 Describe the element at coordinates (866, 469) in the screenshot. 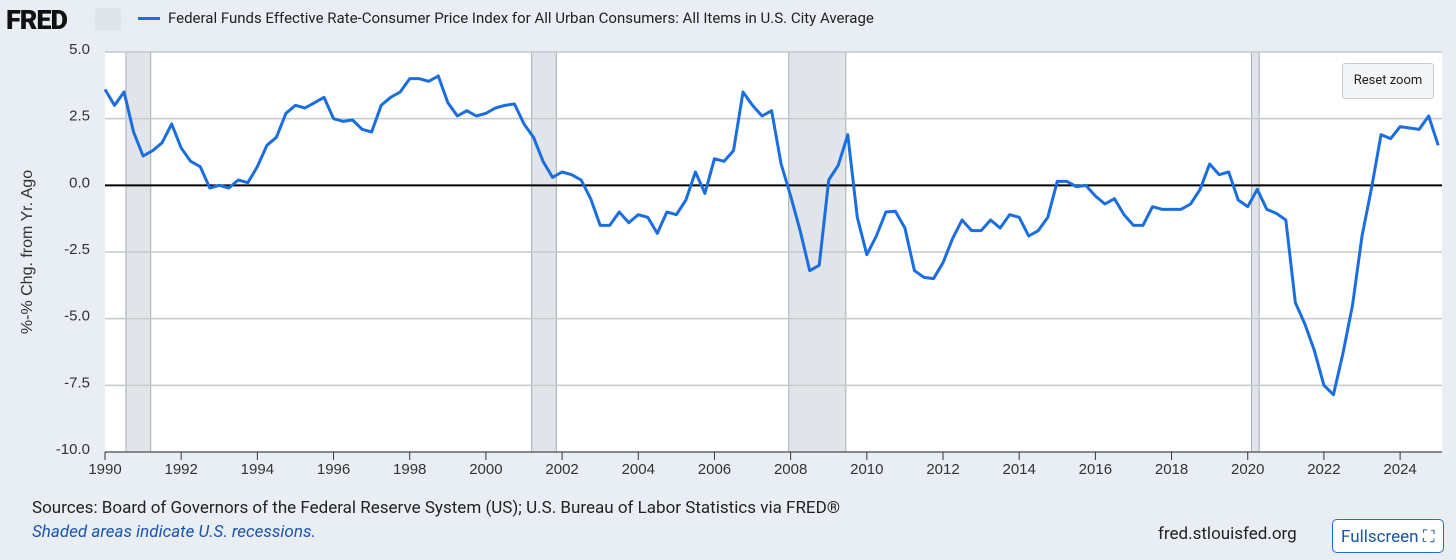

I see `x-tick-label: 2010` at that location.